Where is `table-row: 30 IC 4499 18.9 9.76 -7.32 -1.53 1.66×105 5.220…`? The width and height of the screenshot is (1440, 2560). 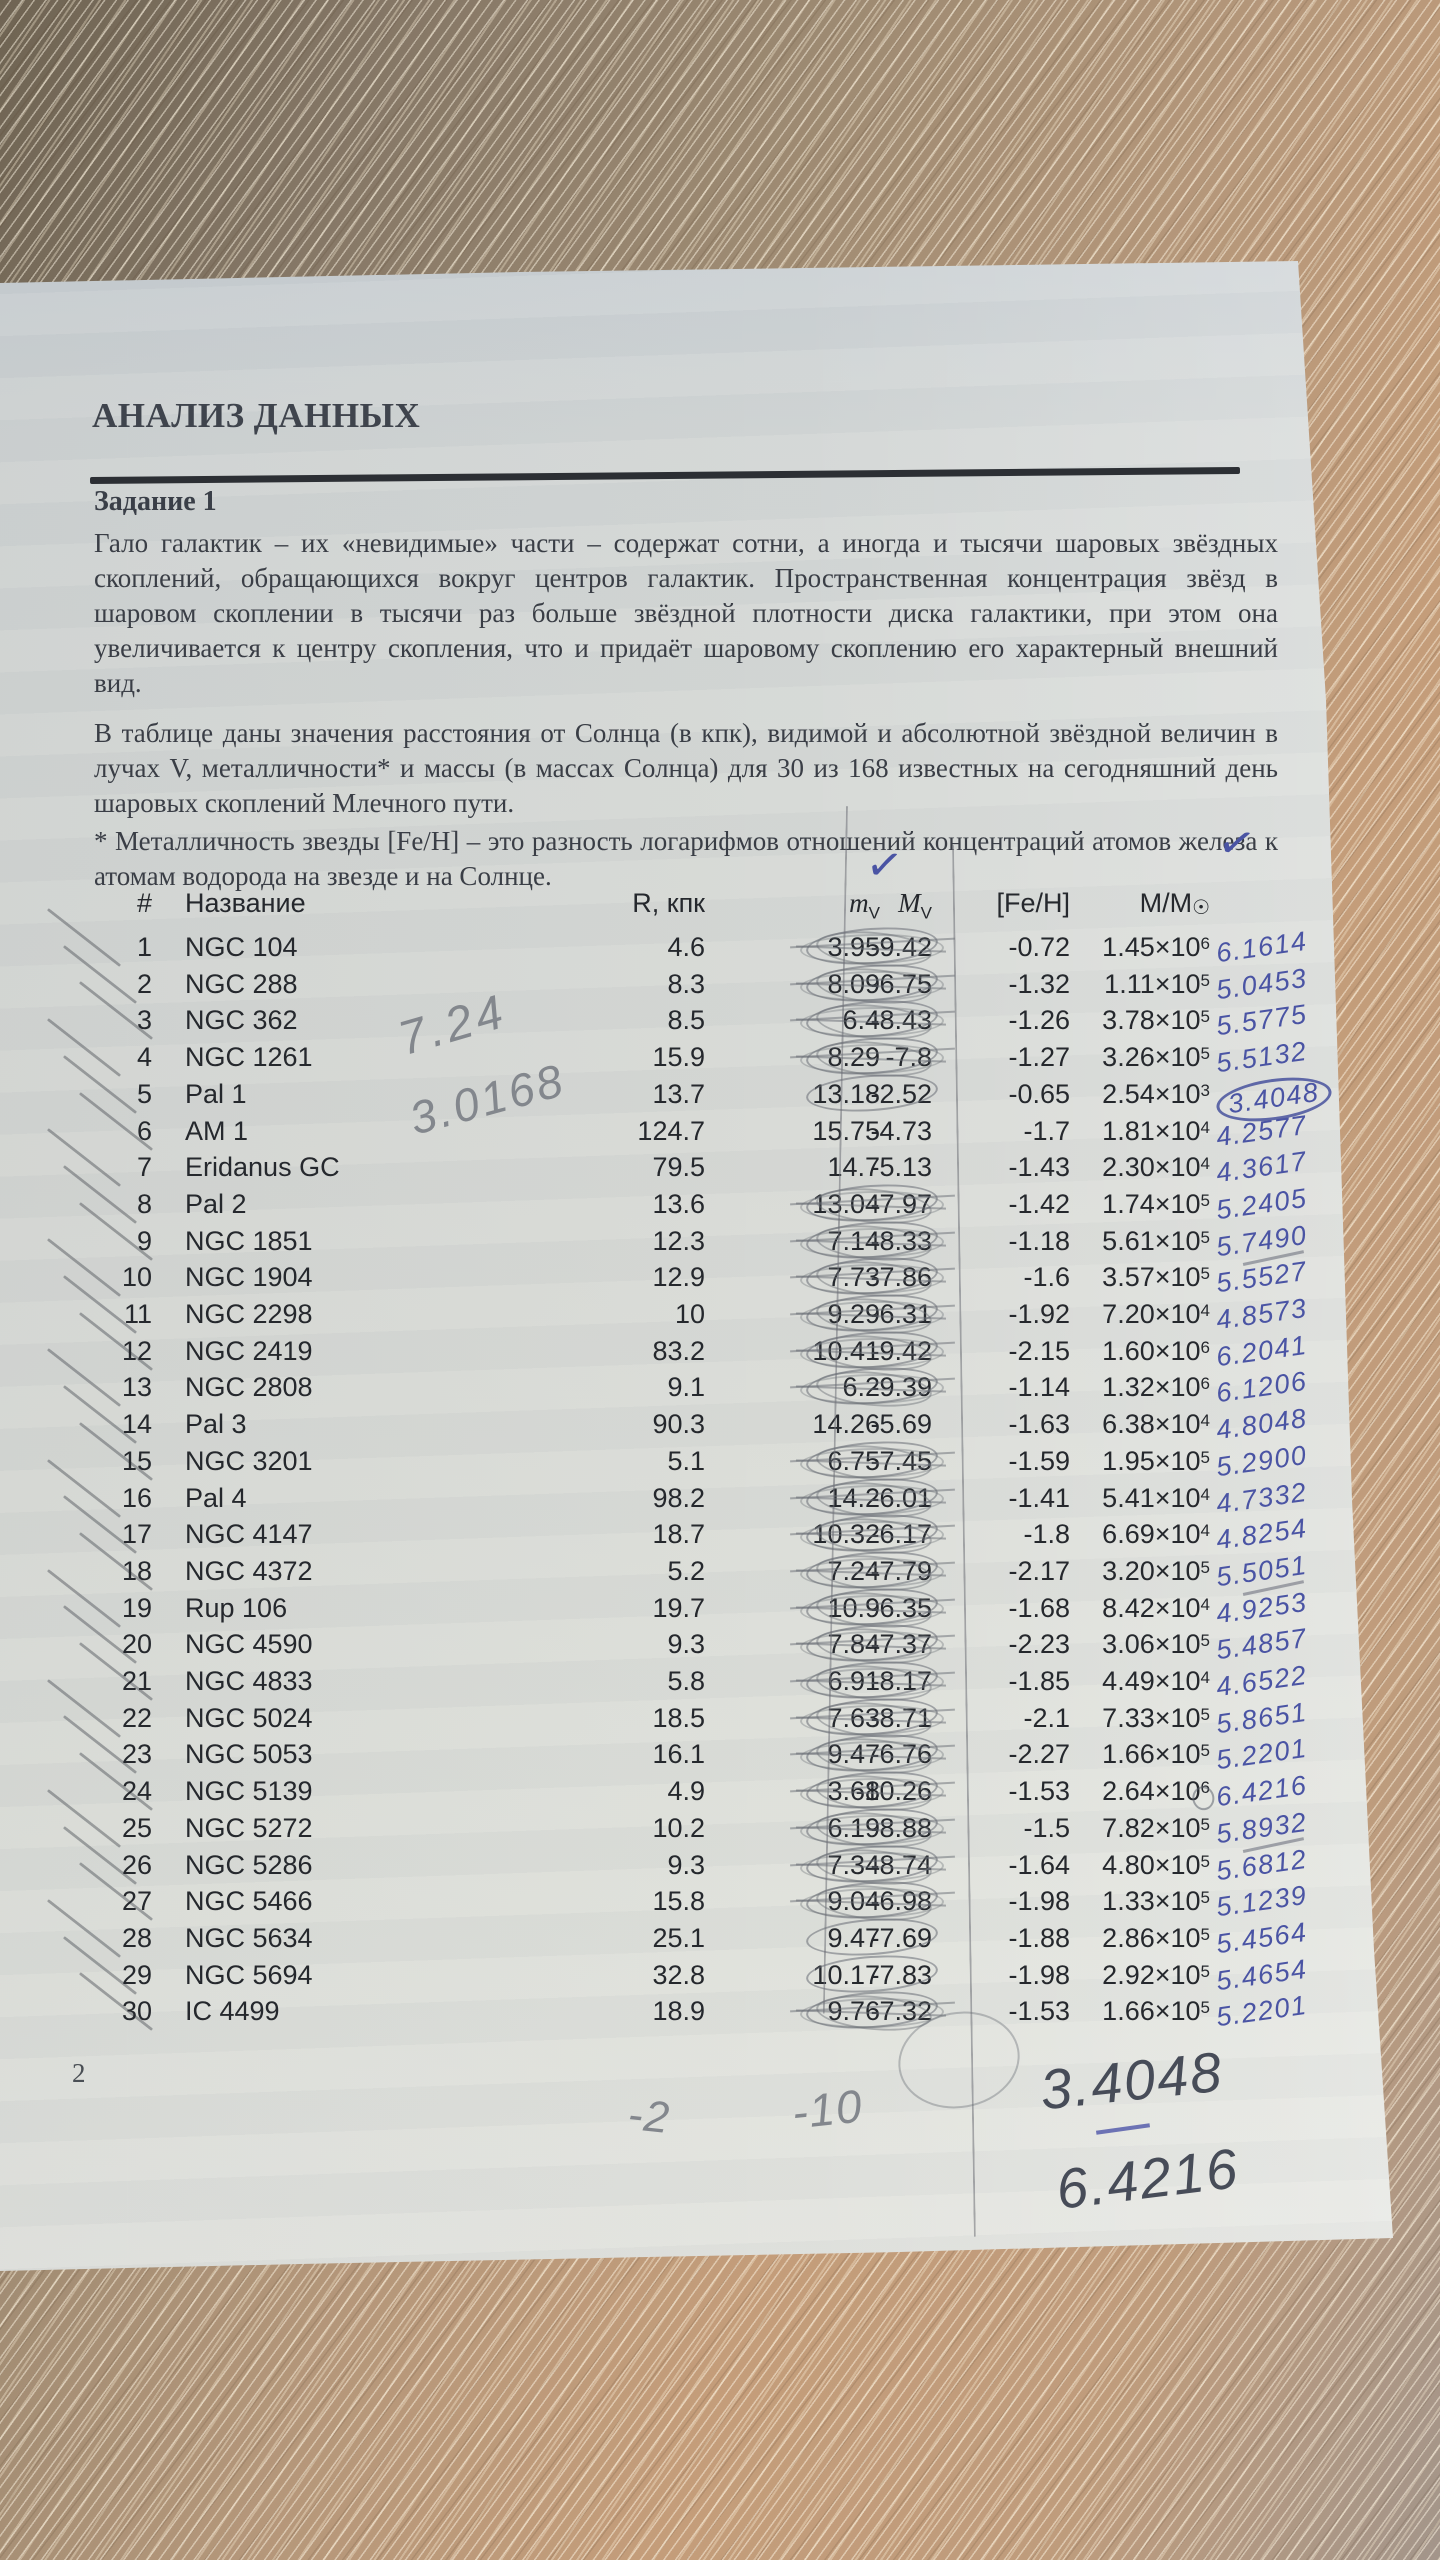
table-row: 30 IC 4499 18.9 9.76 -7.32 -1.53 1.66×105 5.220… is located at coordinates (696, 2004).